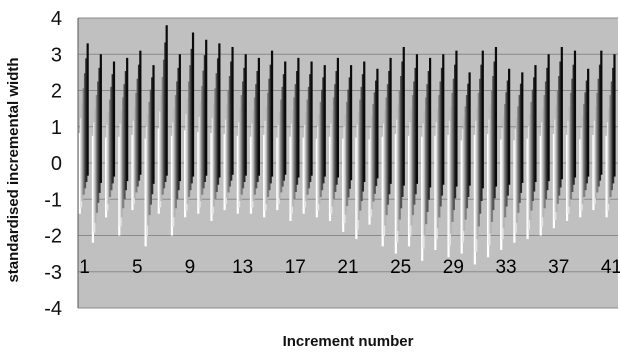 Image resolution: width=620 pixels, height=352 pixels. I want to click on x-tick-label: 5, so click(137, 267).